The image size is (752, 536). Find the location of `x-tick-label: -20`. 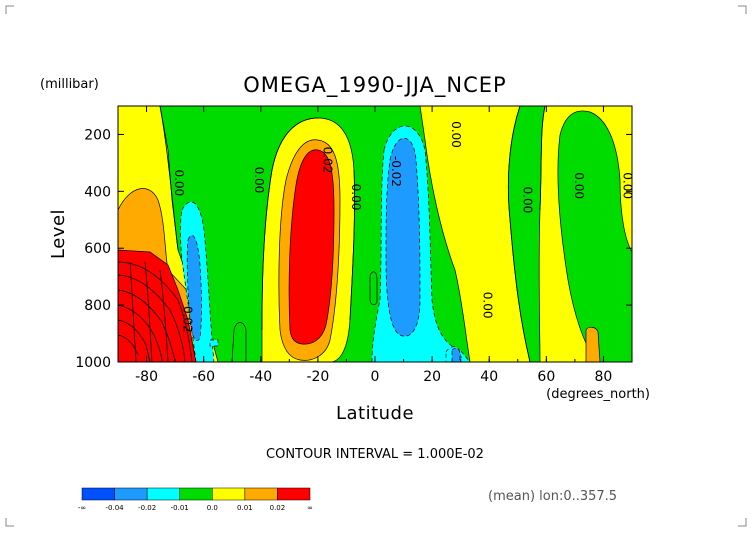

x-tick-label: -20 is located at coordinates (317, 377).